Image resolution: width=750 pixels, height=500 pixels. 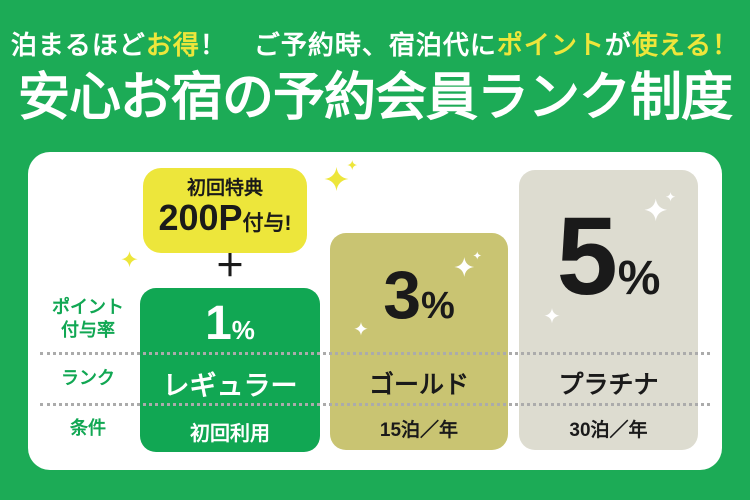 What do you see at coordinates (88, 378) in the screenshot?
I see `row-label-rank: ランク` at bounding box center [88, 378].